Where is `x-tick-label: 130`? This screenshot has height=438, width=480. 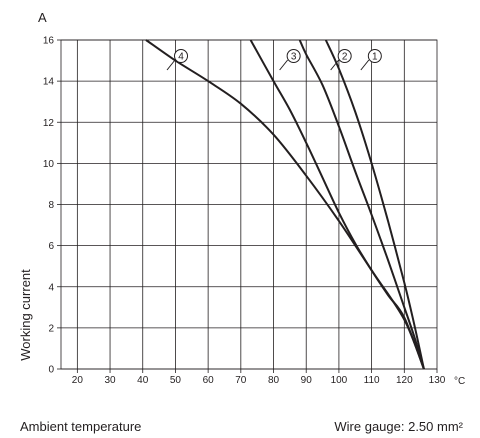 x-tick-label: 130 is located at coordinates (437, 380).